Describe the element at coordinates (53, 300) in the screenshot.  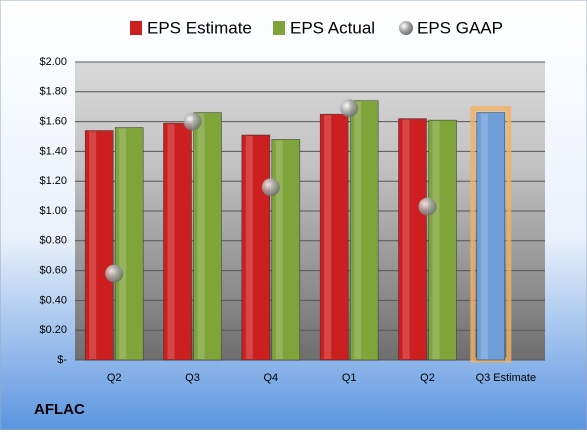
I see `y-tick-label: $0.40` at that location.